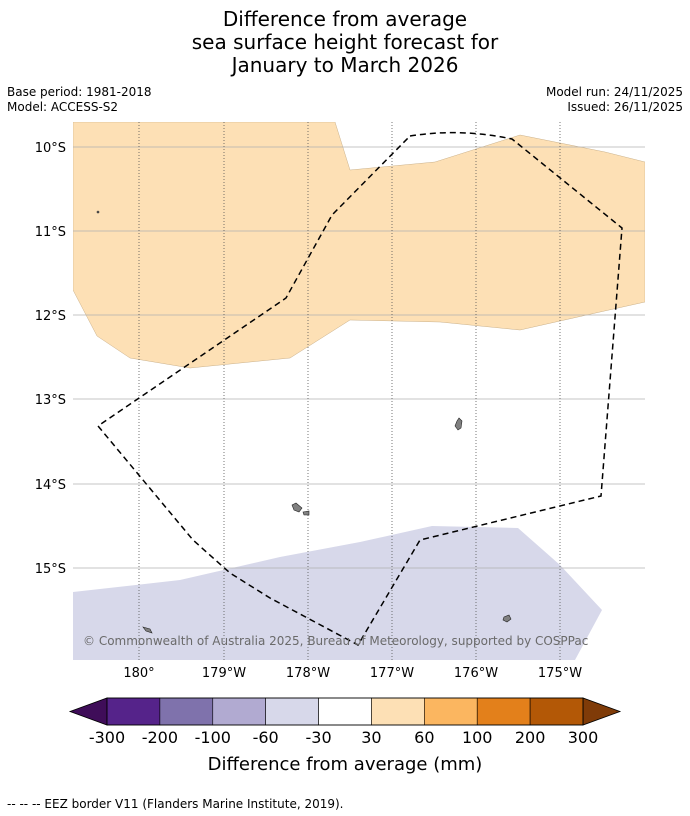 The height and width of the screenshot is (816, 690). I want to click on meta-left: Base period: 1981-2018 Model: ACCESS-S2, so click(79, 100).